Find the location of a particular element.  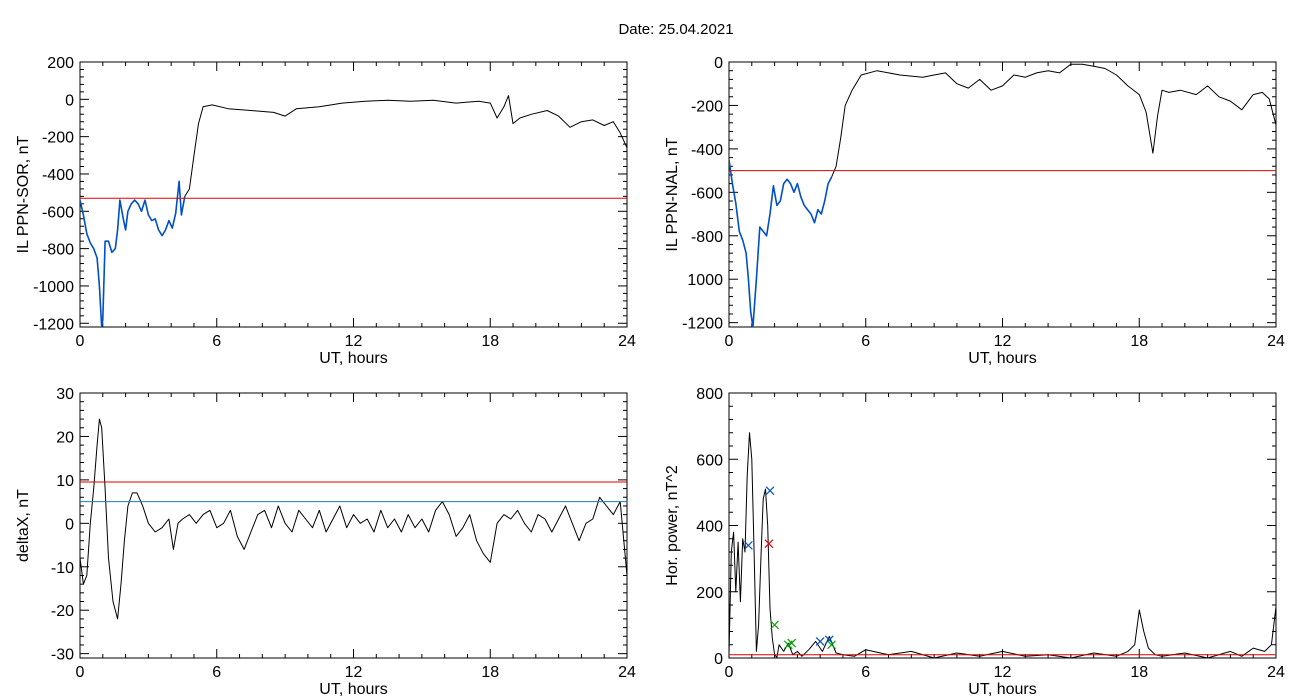

y-tick-label: 10 is located at coordinates (65, 481).